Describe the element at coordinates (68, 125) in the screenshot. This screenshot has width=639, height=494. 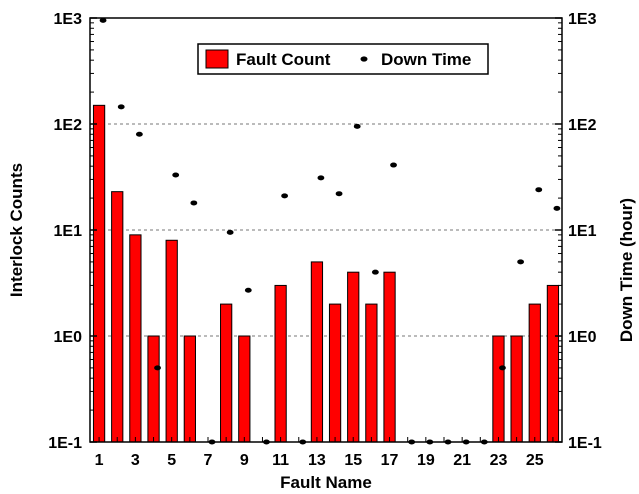
I see `y-tick-label: 1E2` at that location.